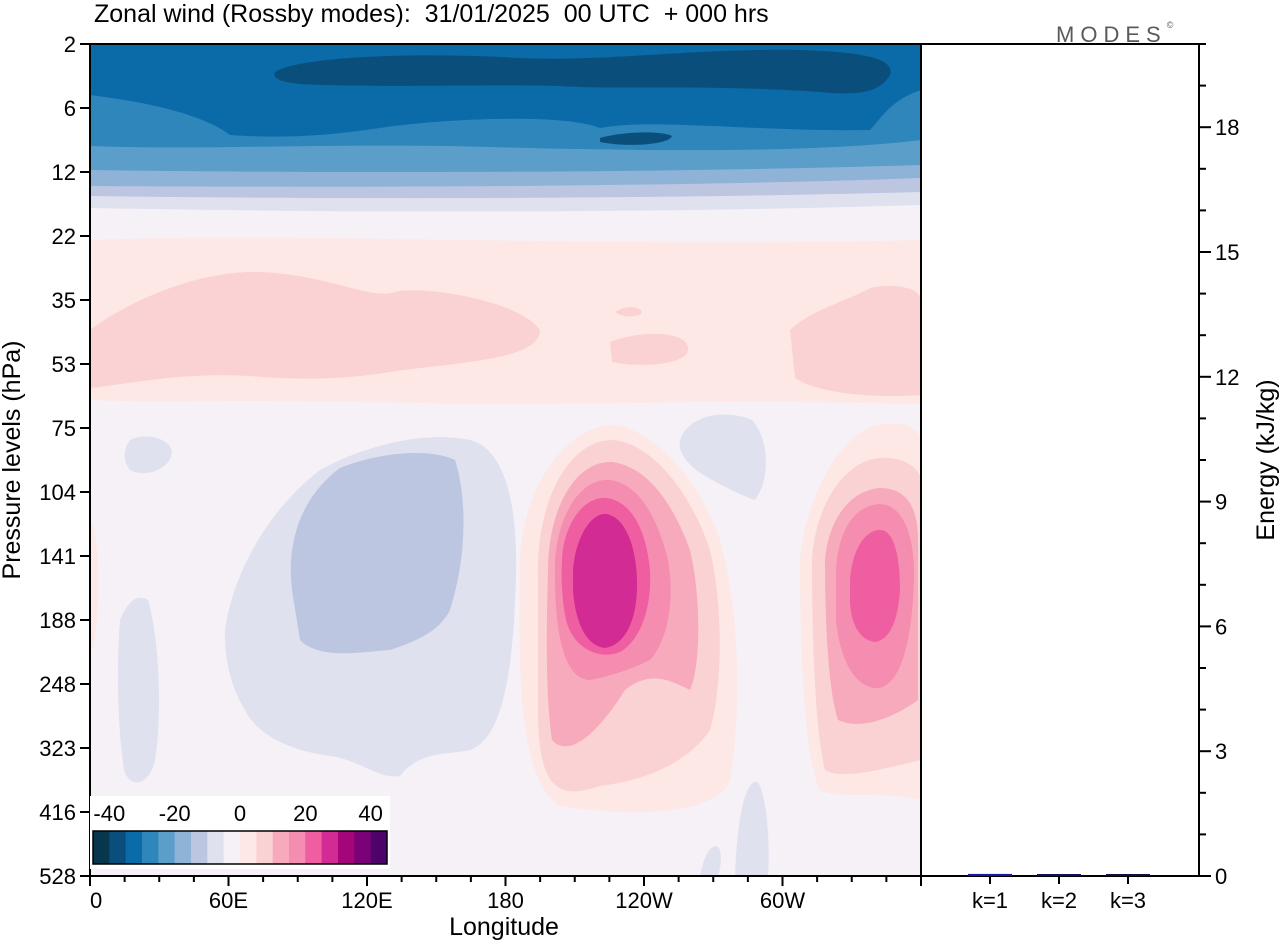  Describe the element at coordinates (57, 620) in the screenshot. I see `y-tick-label: 188` at that location.